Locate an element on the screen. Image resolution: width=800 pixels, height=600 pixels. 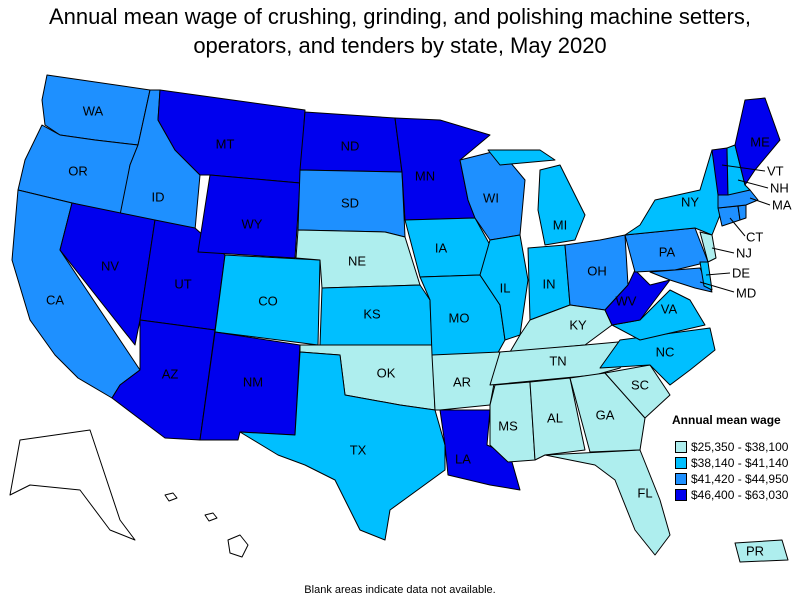
label-MO: MO is located at coordinates (459, 317).